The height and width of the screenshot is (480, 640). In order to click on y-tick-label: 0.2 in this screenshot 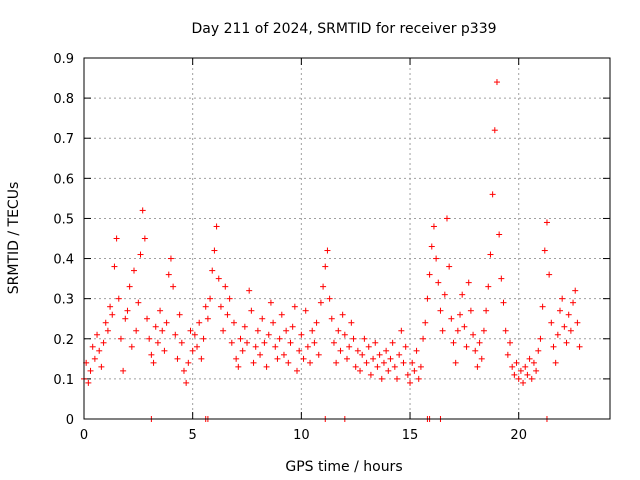, I will do `click(63, 340)`.